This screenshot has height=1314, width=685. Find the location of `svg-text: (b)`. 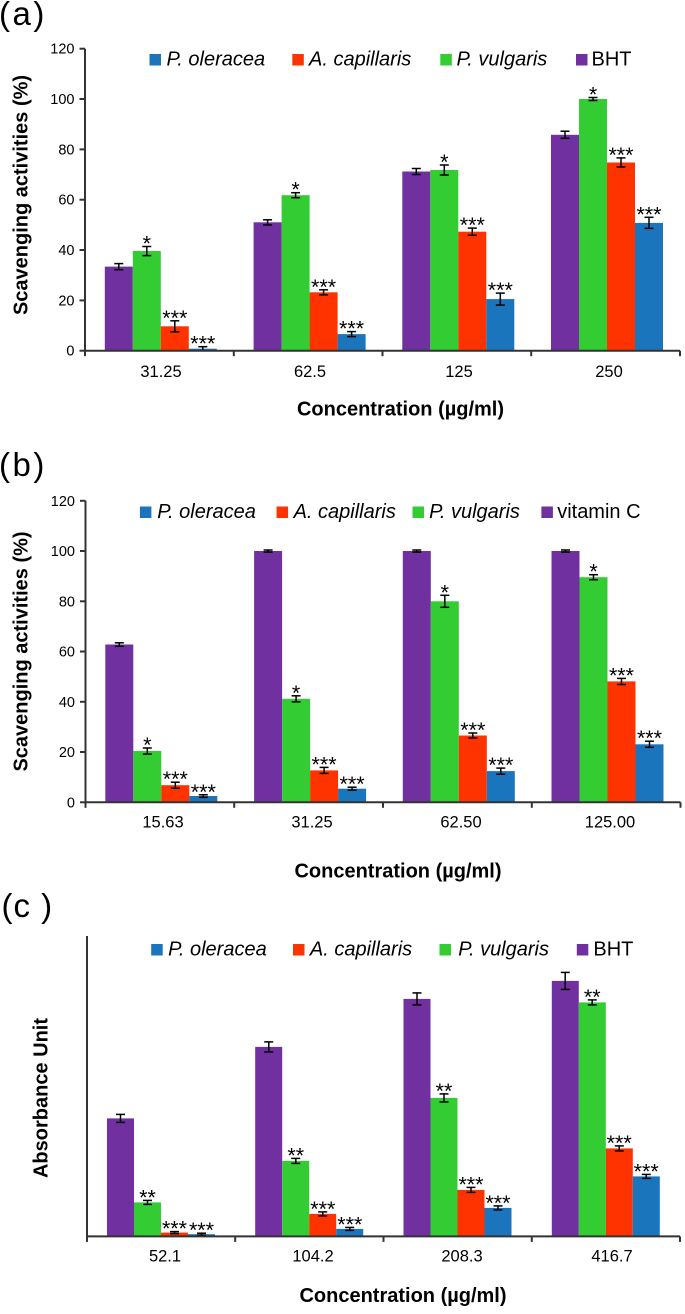

svg-text: (b) is located at coordinates (23, 464).